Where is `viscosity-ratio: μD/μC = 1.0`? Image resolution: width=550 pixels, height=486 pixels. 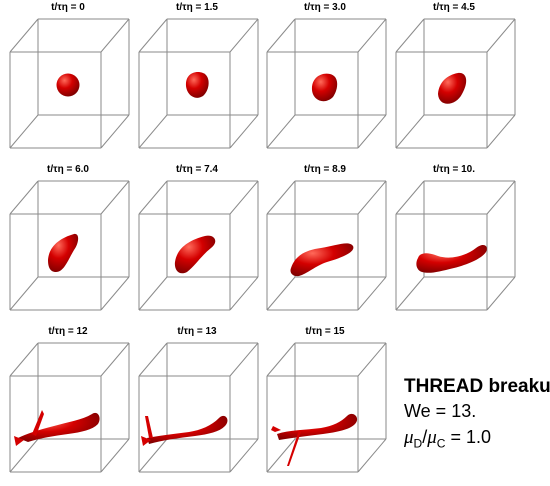
viscosity-ratio: μD/μC = 1.0 is located at coordinates (477, 440).